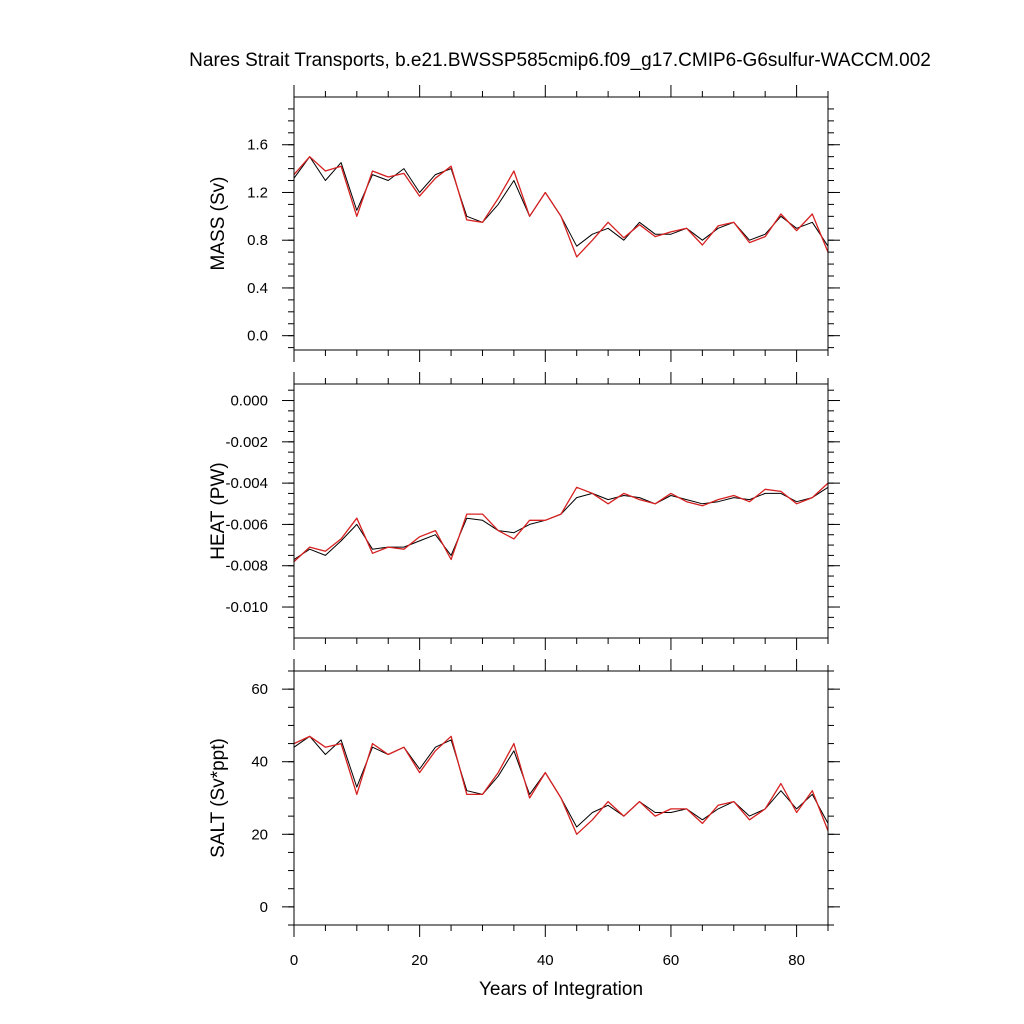 This screenshot has height=1024, width=1024. Describe the element at coordinates (545, 960) in the screenshot. I see `x-tick-label: 40` at that location.